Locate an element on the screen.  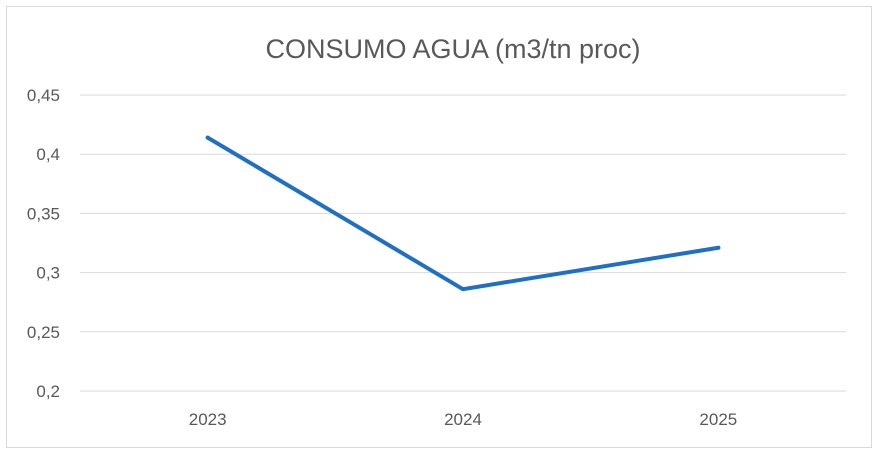
y-tick-label: 0,45 is located at coordinates (43, 95).